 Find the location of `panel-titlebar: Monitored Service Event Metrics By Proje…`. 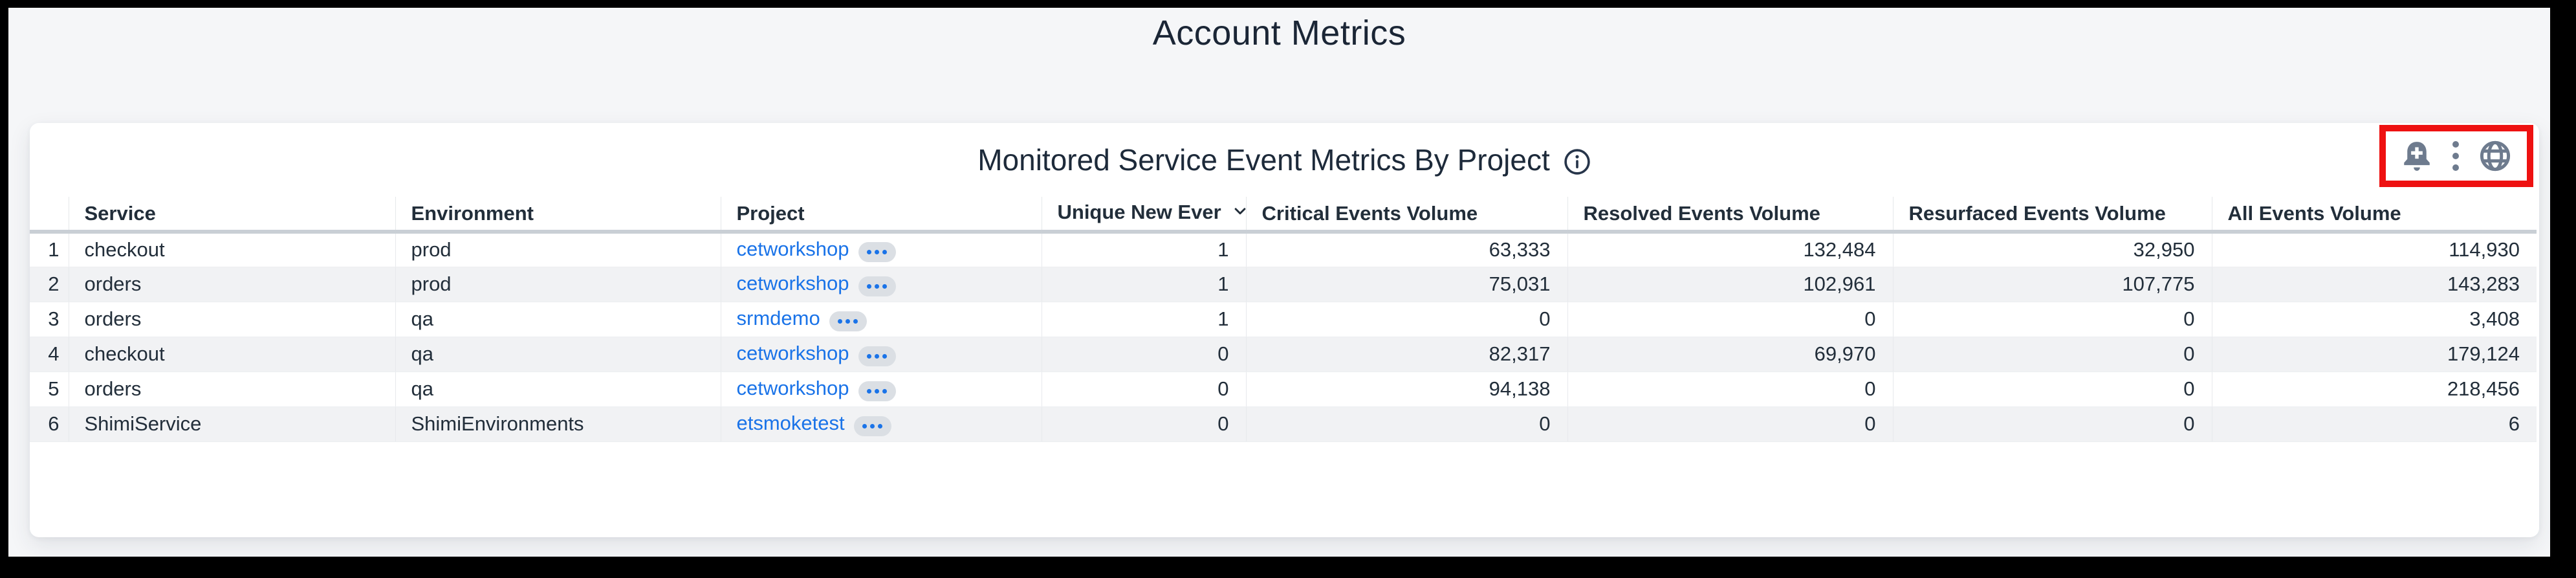

panel-titlebar: Monitored Service Event Metrics By Proje… is located at coordinates (1284, 160).